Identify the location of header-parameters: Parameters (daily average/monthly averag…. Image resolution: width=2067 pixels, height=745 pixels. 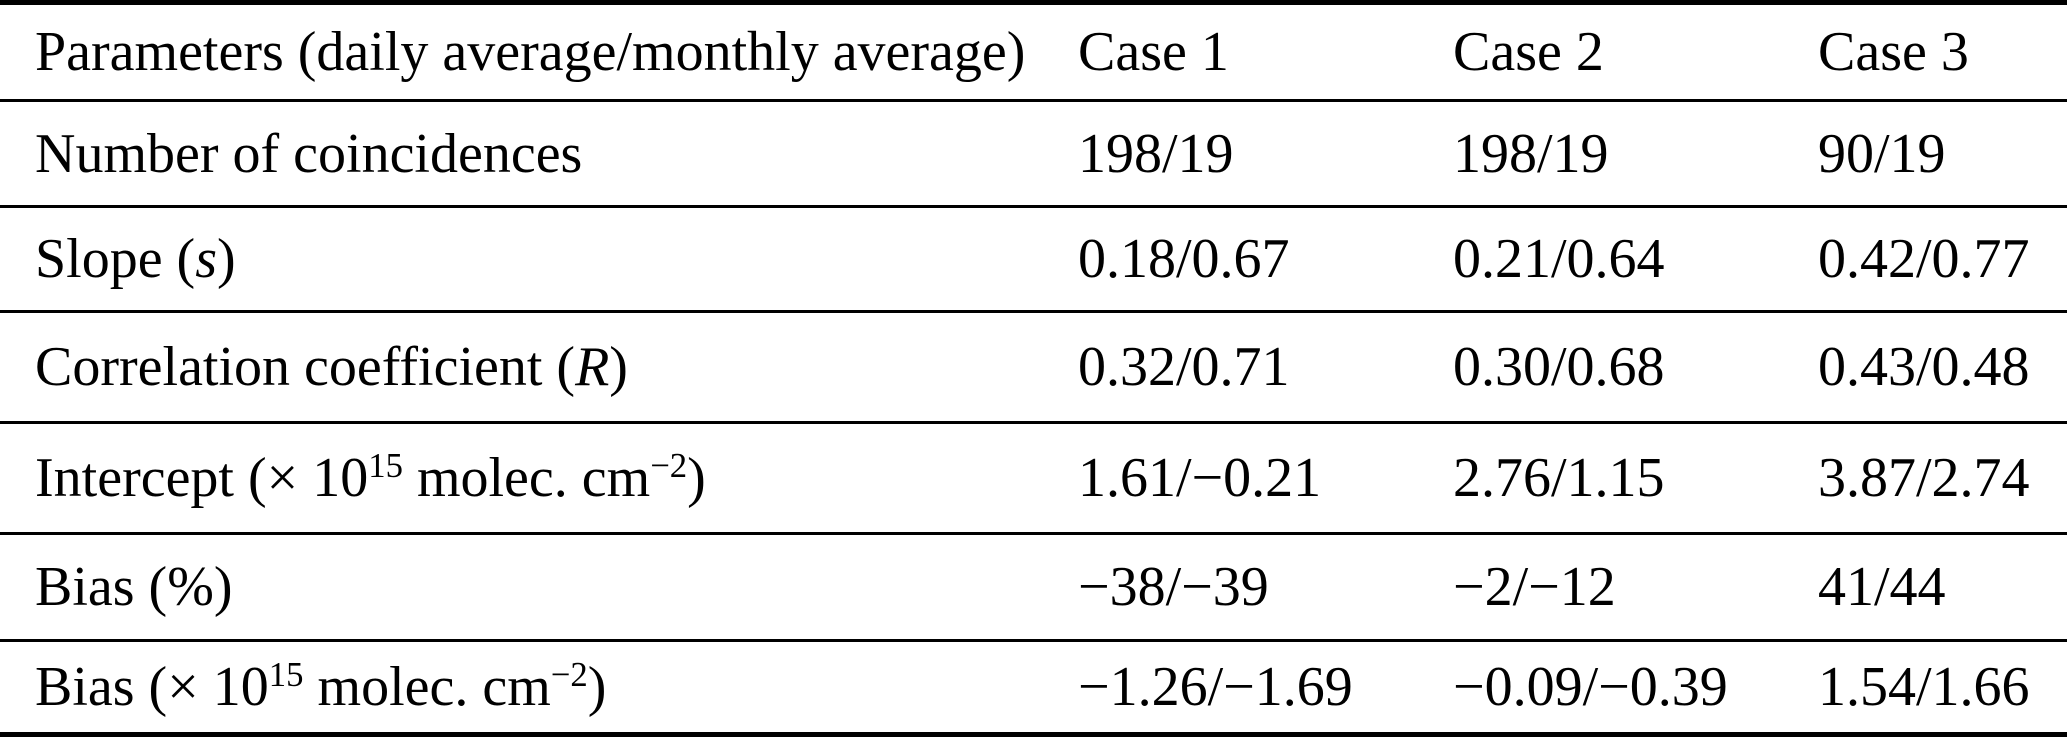
(530, 52).